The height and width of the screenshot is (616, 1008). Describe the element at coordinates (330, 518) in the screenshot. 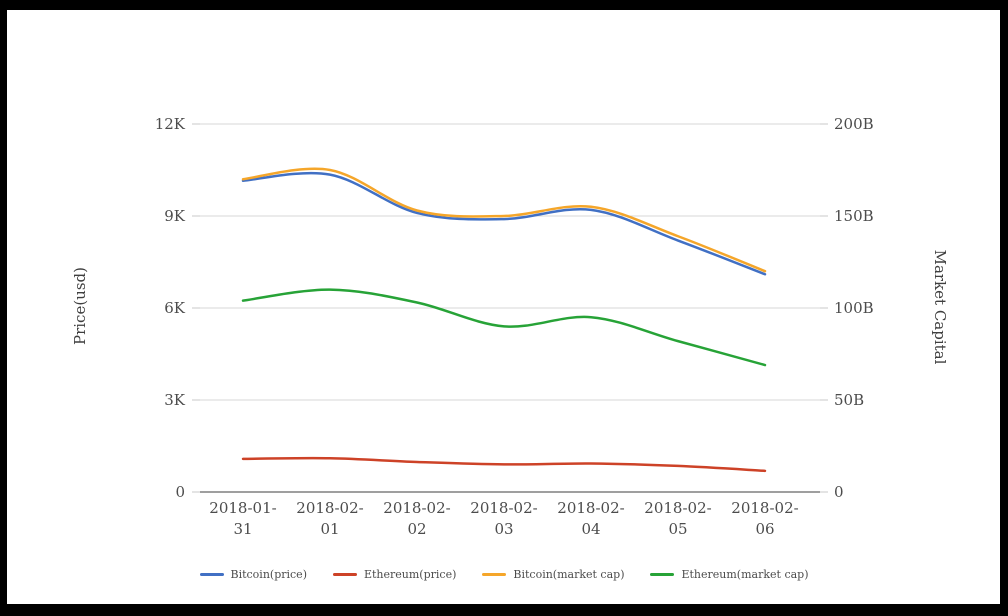

I see `x-tick-label: 2018-02- 01` at that location.